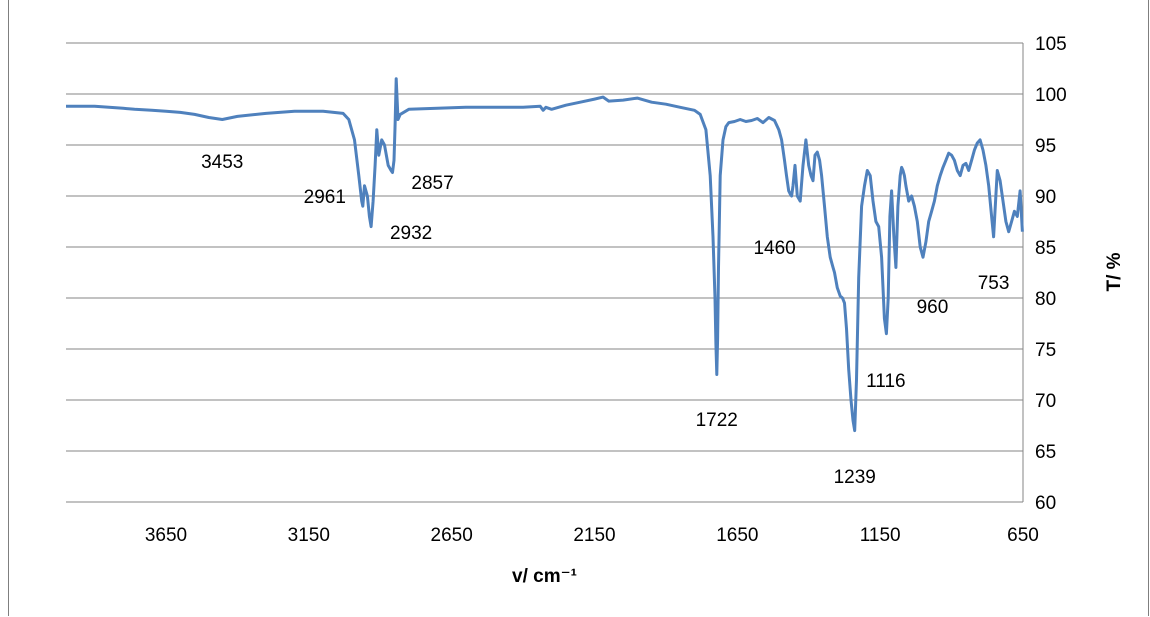 The width and height of the screenshot is (1150, 617). What do you see at coordinates (1045, 503) in the screenshot?
I see `y-tick-label: 60` at bounding box center [1045, 503].